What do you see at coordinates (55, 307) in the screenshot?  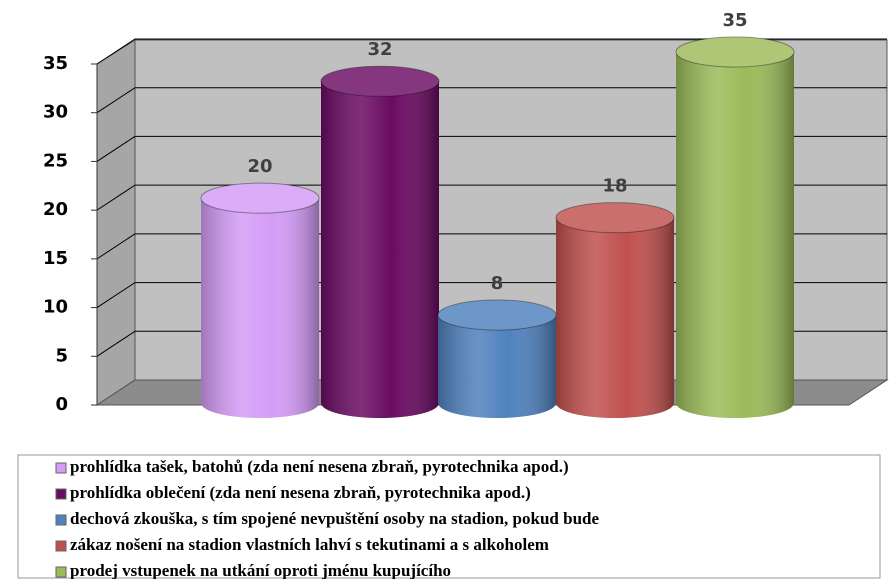 I see `y-tick-label: 10` at bounding box center [55, 307].